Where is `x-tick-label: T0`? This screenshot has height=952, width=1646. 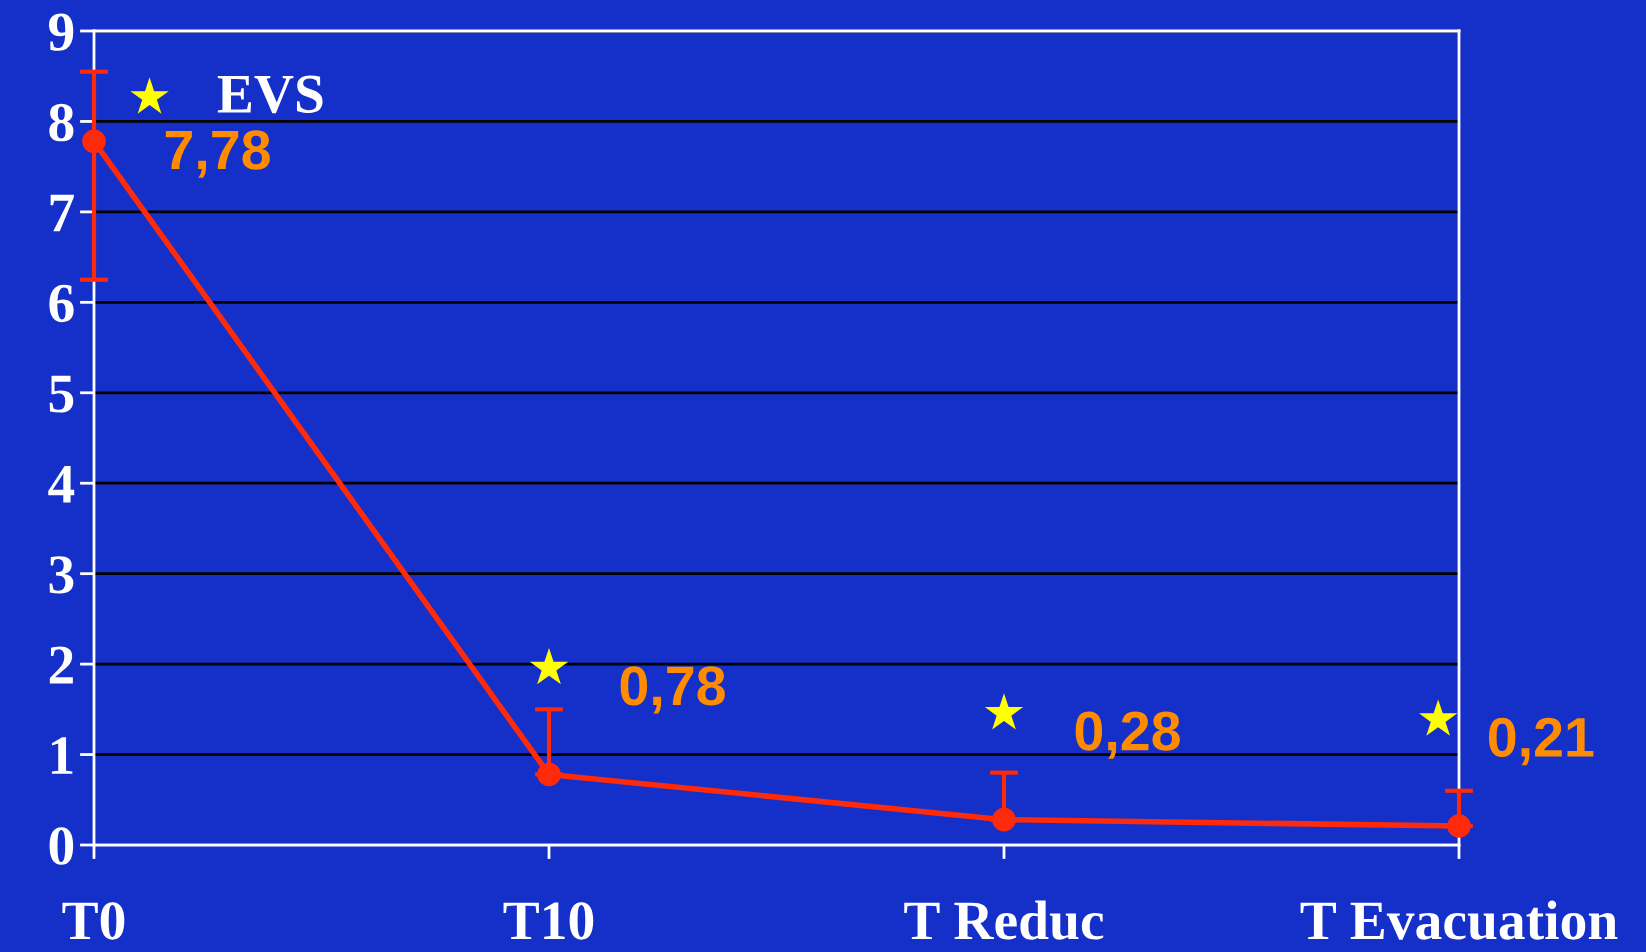
x-tick-label: T0 is located at coordinates (93, 921).